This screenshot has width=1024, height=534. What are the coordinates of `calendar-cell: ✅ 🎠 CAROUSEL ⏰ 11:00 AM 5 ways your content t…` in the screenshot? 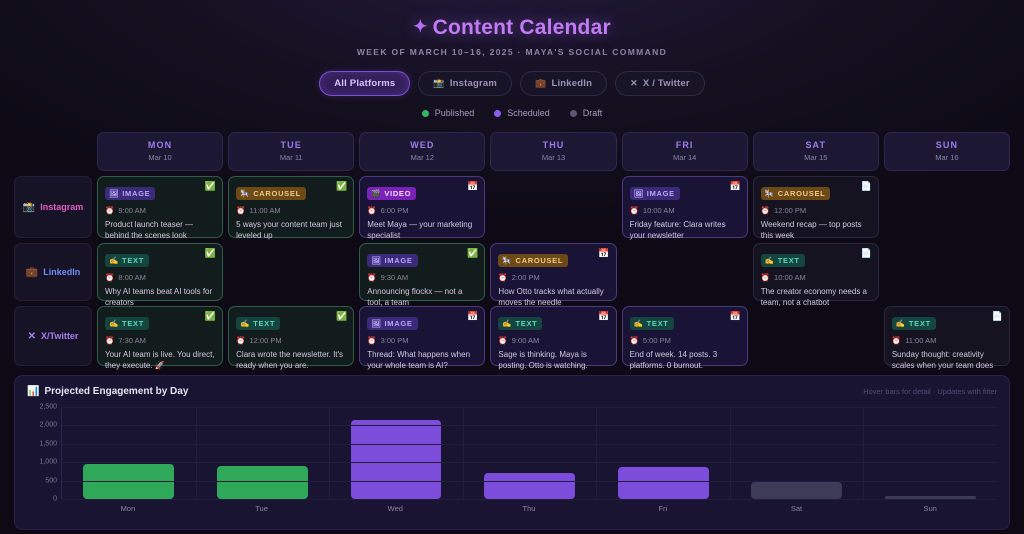 It's located at (291, 208).